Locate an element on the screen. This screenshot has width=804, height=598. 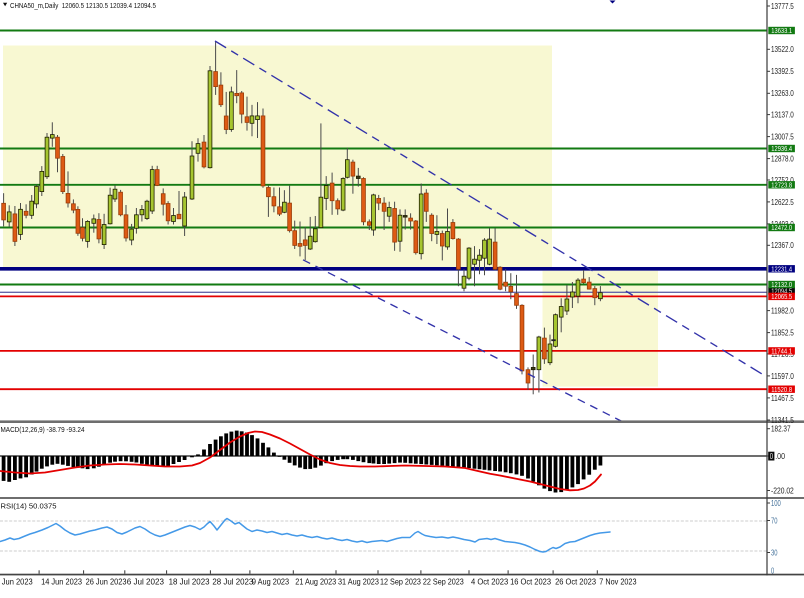
svg-text: 12723.8 is located at coordinates (781, 186).